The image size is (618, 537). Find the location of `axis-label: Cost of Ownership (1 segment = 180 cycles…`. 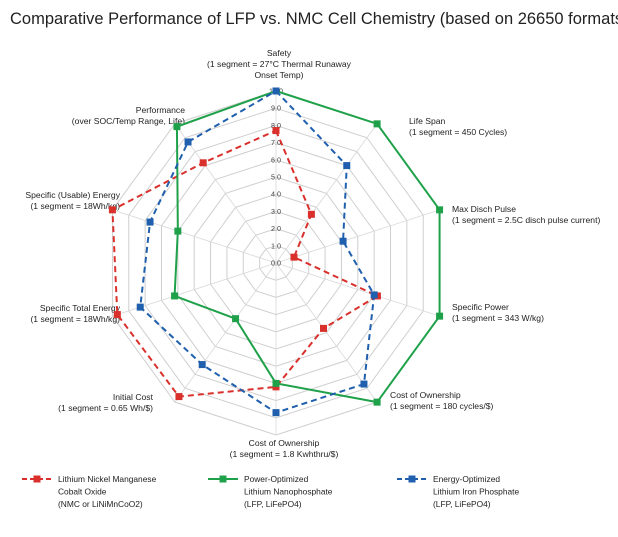

axis-label: Cost of Ownership (1 segment = 180 cycles… is located at coordinates (442, 400).